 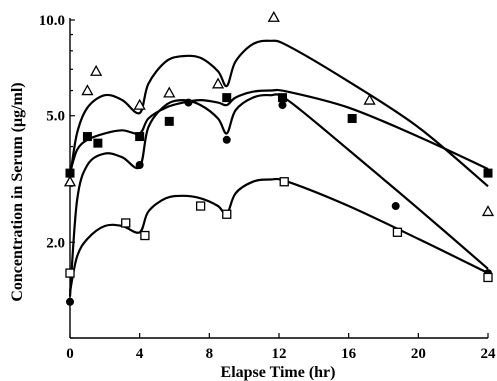 What do you see at coordinates (418, 354) in the screenshot?
I see `x-tick-label: 20` at bounding box center [418, 354].